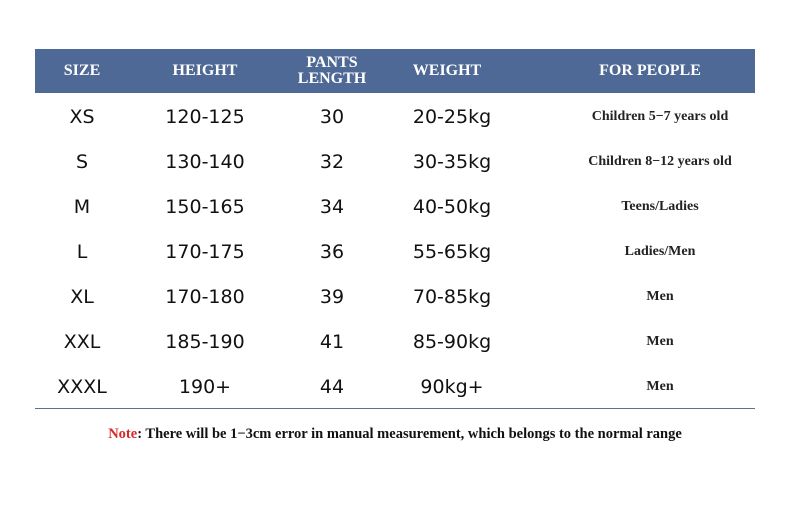  What do you see at coordinates (205, 296) in the screenshot?
I see `cell-height: 170-180` at bounding box center [205, 296].